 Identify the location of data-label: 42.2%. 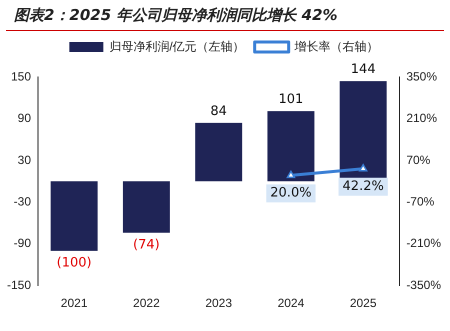
(363, 186).